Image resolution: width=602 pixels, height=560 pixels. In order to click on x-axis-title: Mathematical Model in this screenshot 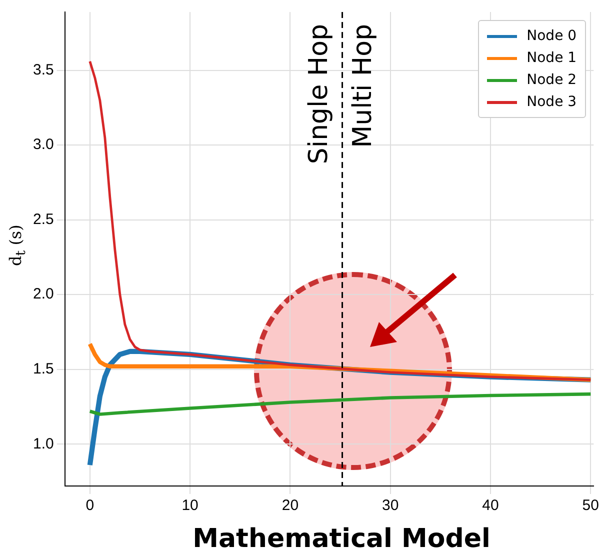, I will do `click(342, 539)`.